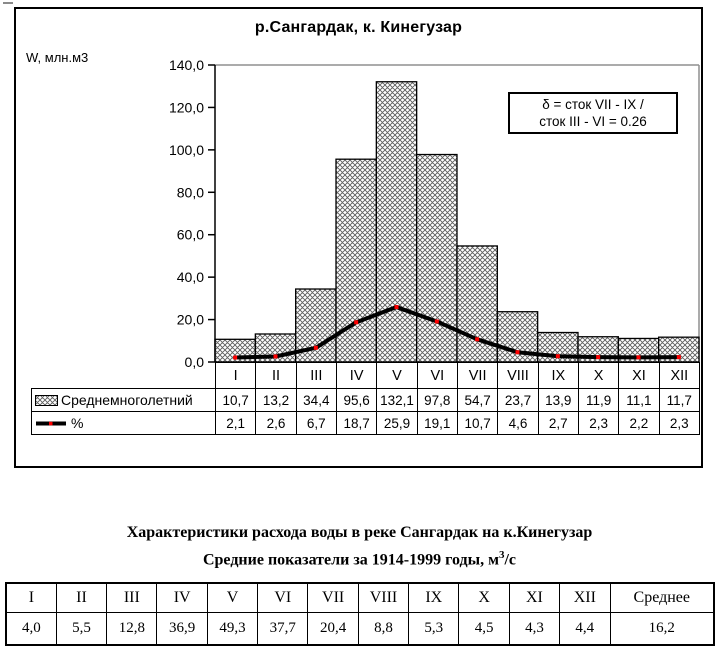 The image size is (719, 652). What do you see at coordinates (356, 375) in the screenshot?
I see `month-cell-IV: IV` at bounding box center [356, 375].